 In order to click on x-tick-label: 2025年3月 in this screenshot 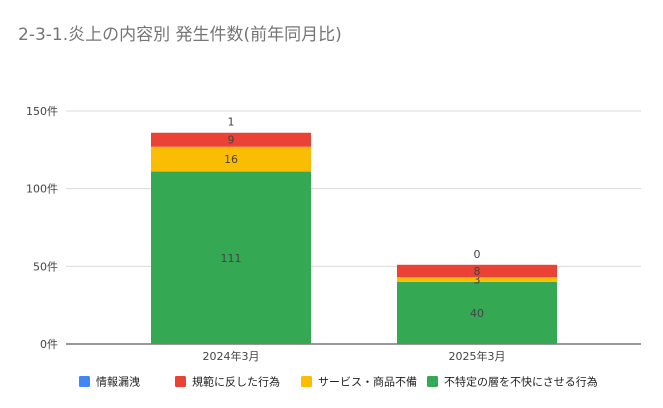, I will do `click(477, 356)`.